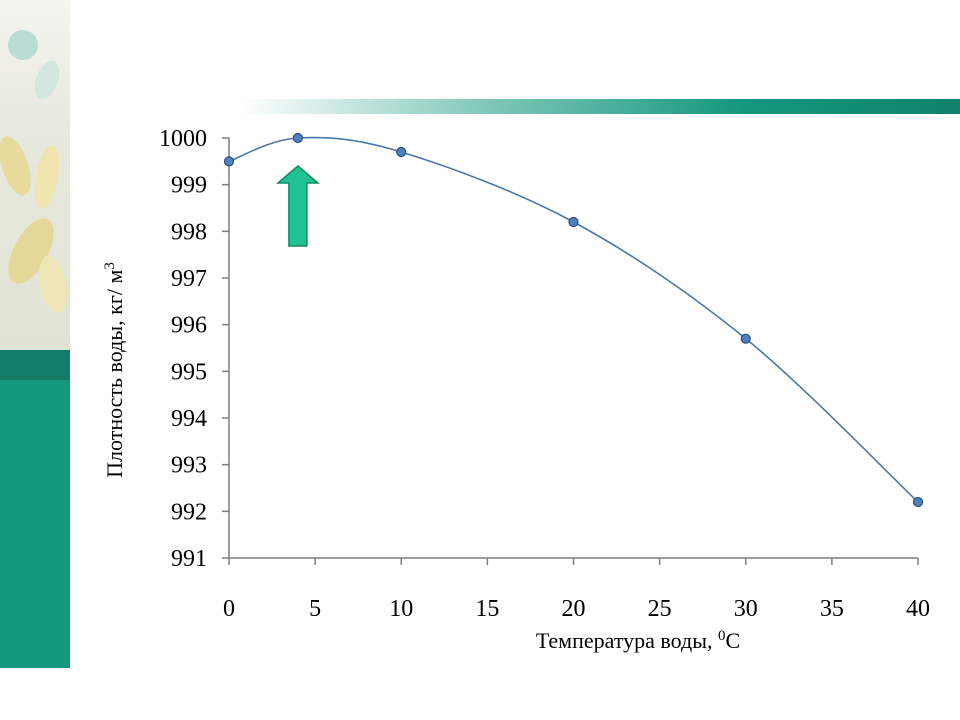  I want to click on y-tick-label: 1000, so click(183, 139).